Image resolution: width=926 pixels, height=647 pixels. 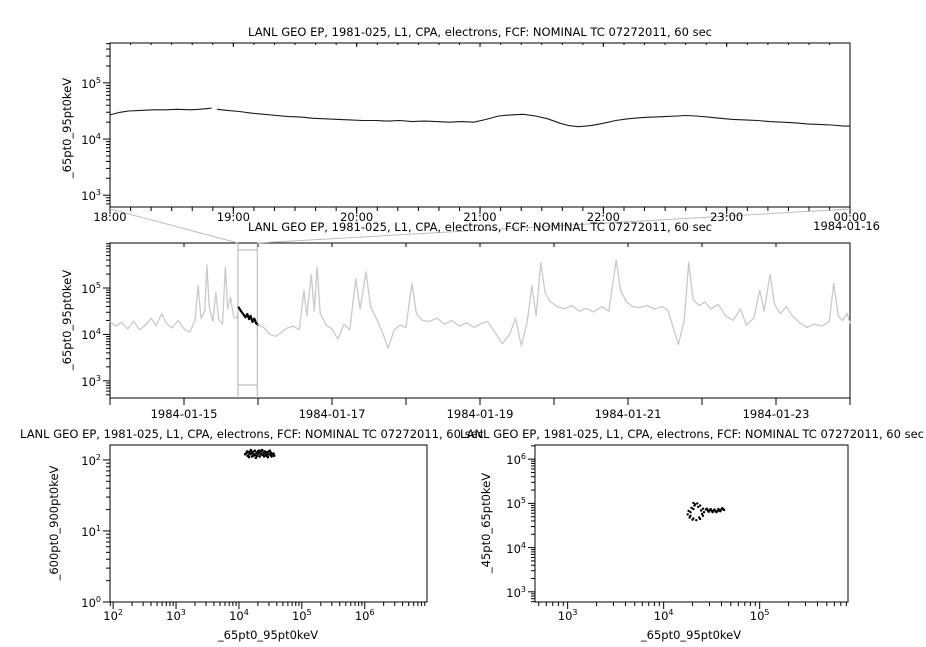 What do you see at coordinates (691, 635) in the screenshot?
I see `scatter-right-xlabel: _65pt0_95pt0keV` at bounding box center [691, 635].